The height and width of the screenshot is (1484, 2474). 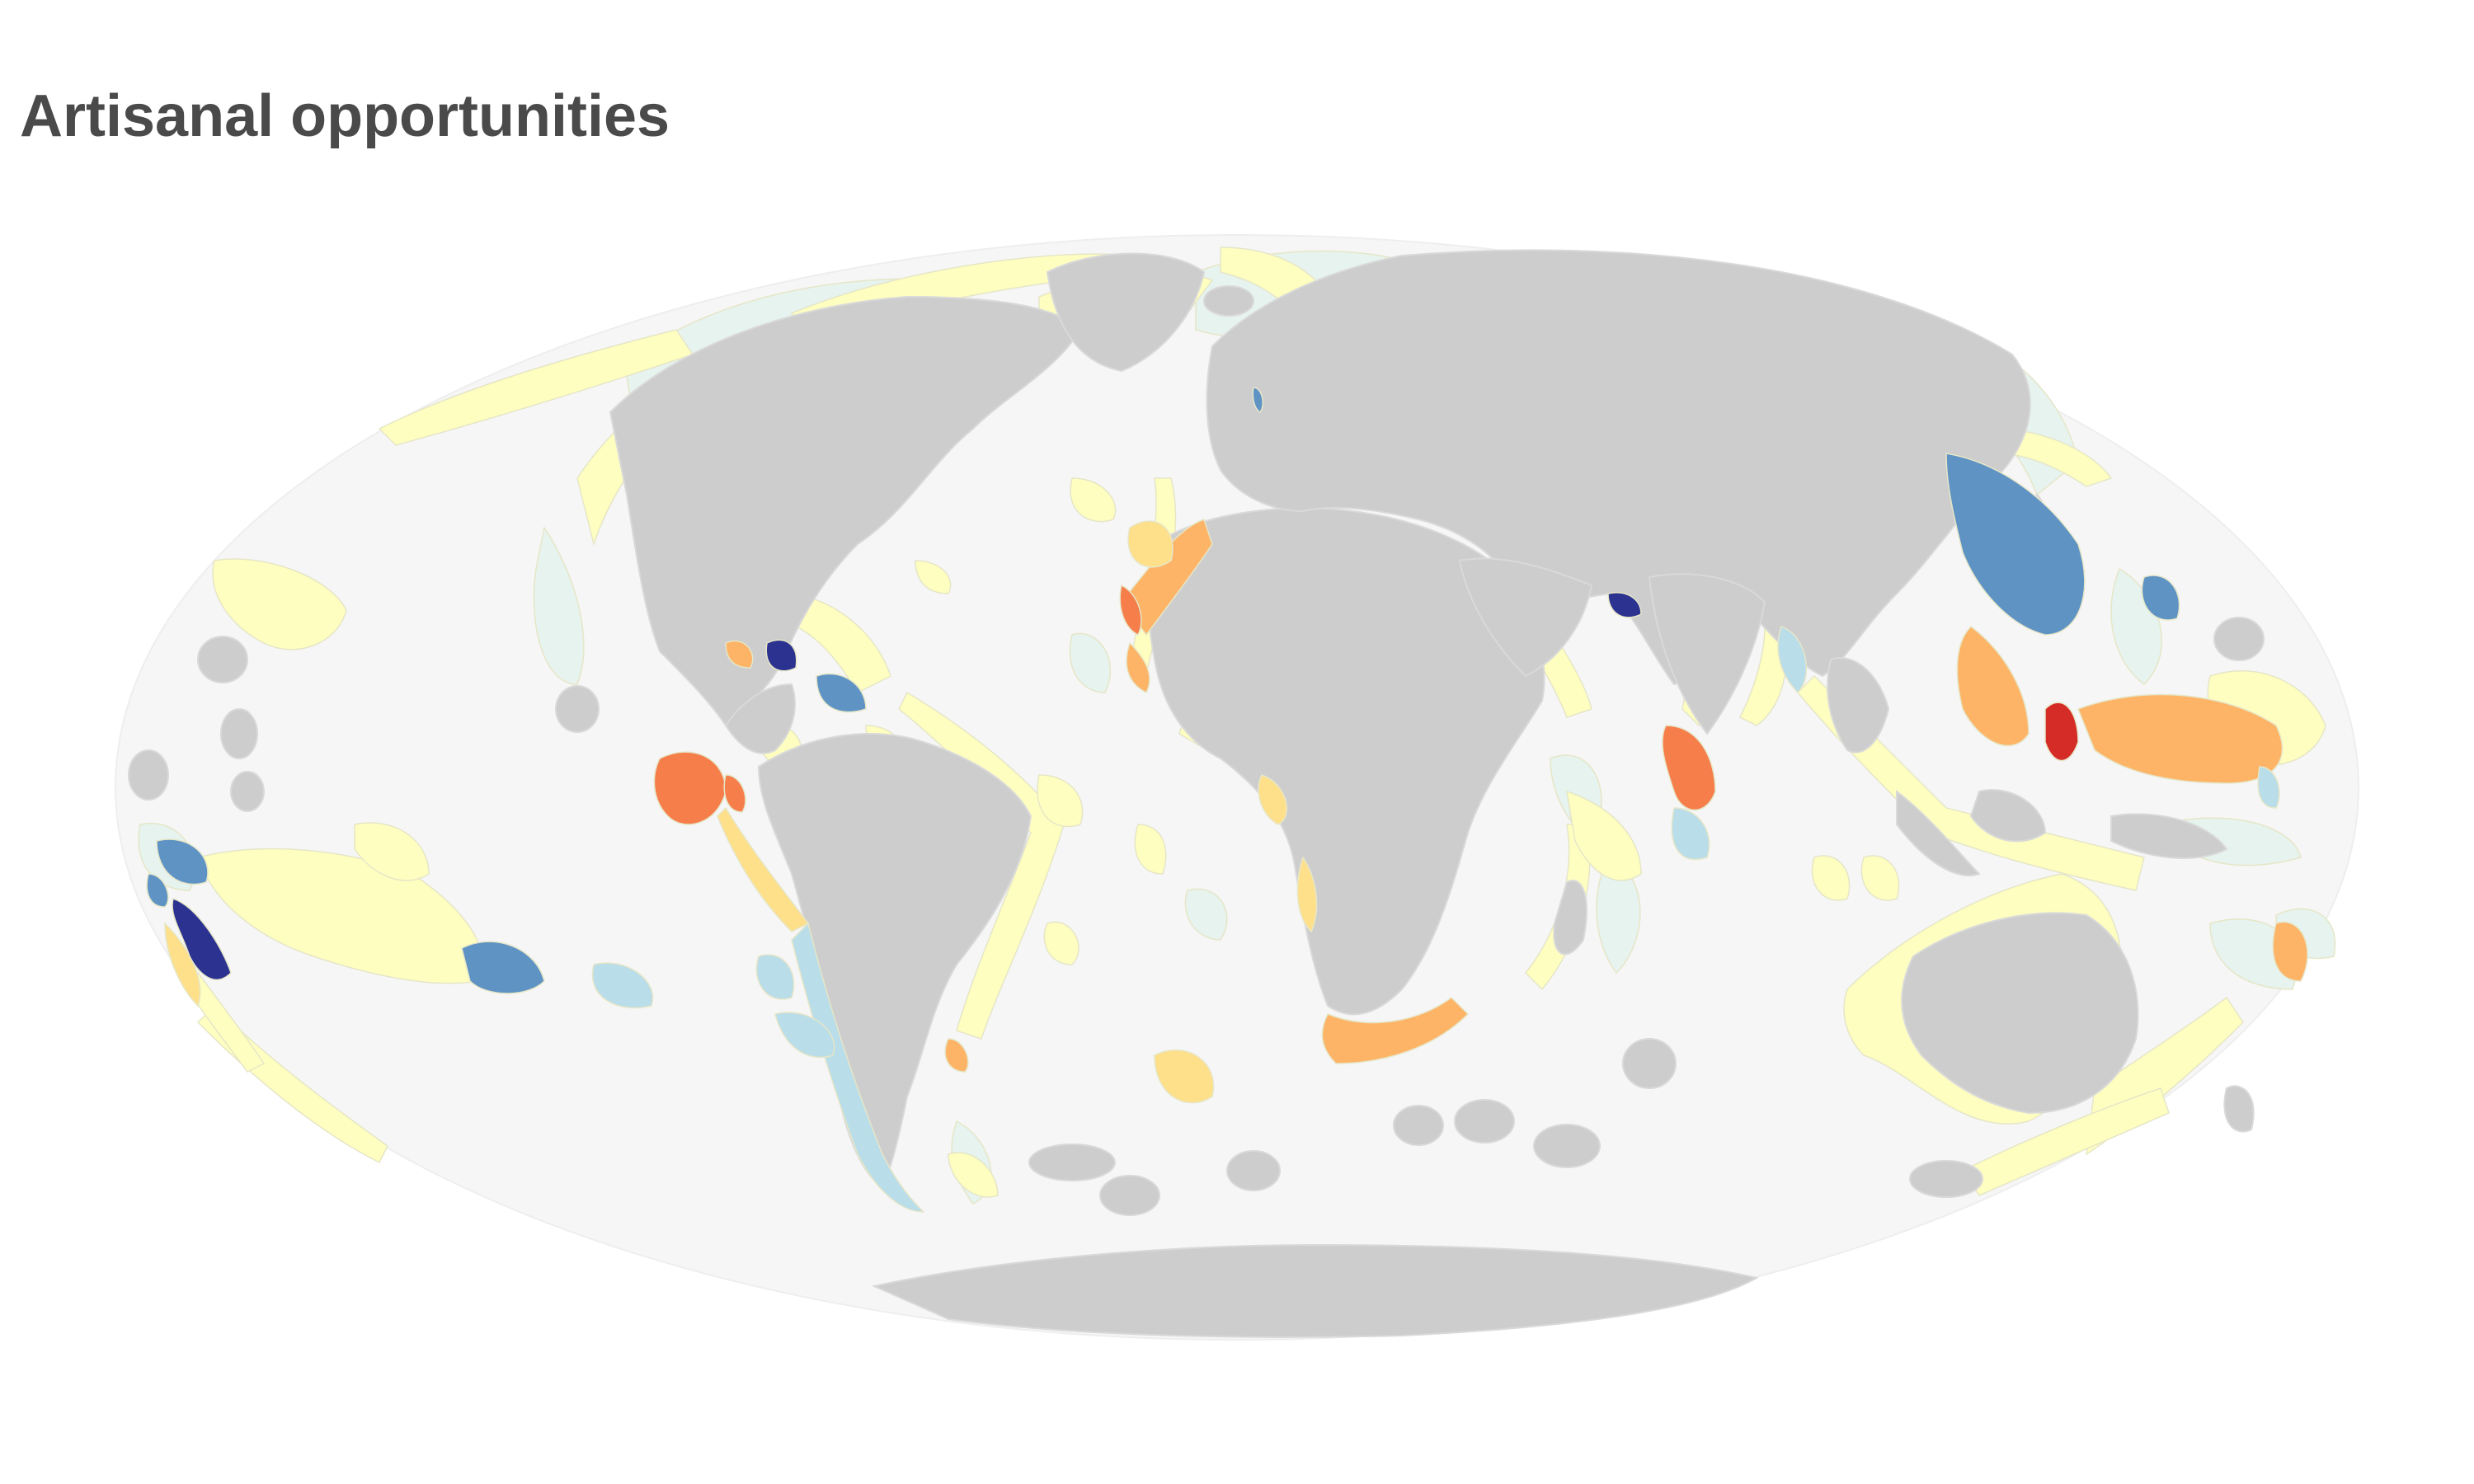 What do you see at coordinates (2290, 951) in the screenshot?
I see `eez-coral-sea` at bounding box center [2290, 951].